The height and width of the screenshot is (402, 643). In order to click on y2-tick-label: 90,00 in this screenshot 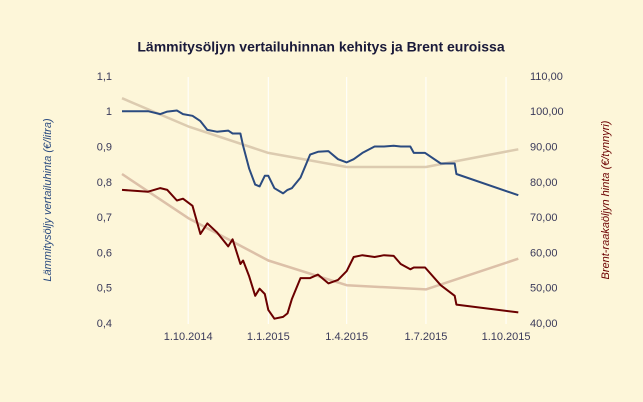, I will do `click(544, 147)`.